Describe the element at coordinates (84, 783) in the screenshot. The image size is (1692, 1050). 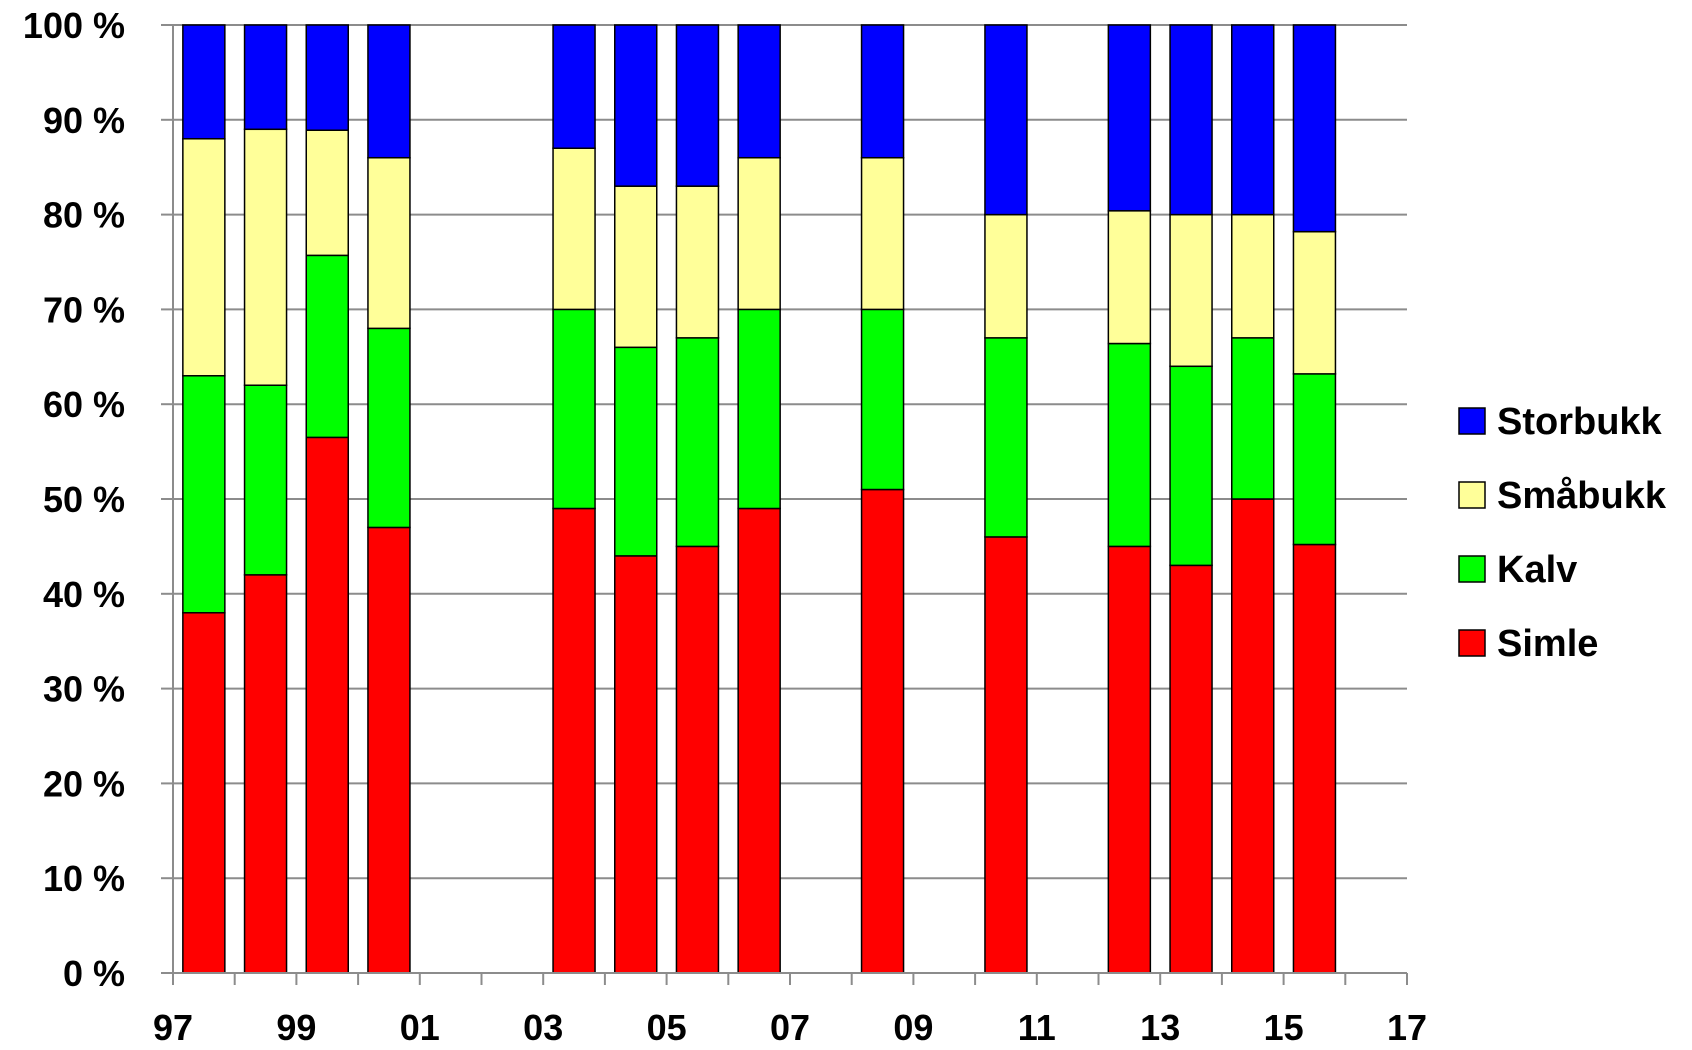
I see `y-tick-label: 20 %` at that location.